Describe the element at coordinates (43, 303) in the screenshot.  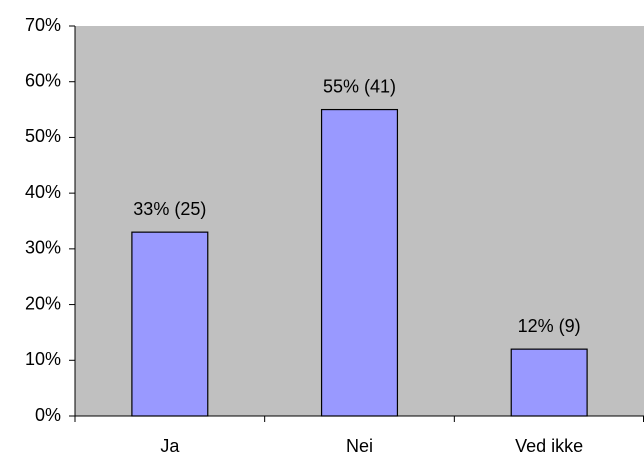
I see `y-tick-label: 20%` at that location.